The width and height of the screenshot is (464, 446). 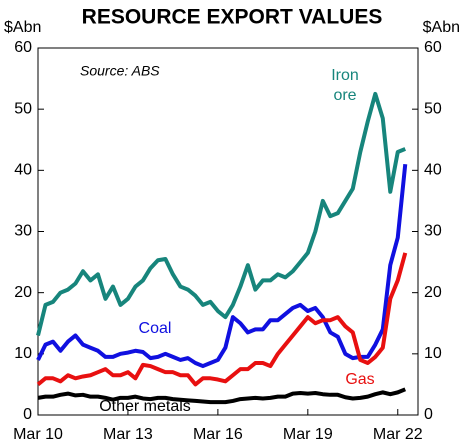 I want to click on y2-axis-label: $Abn, so click(x=441, y=27).